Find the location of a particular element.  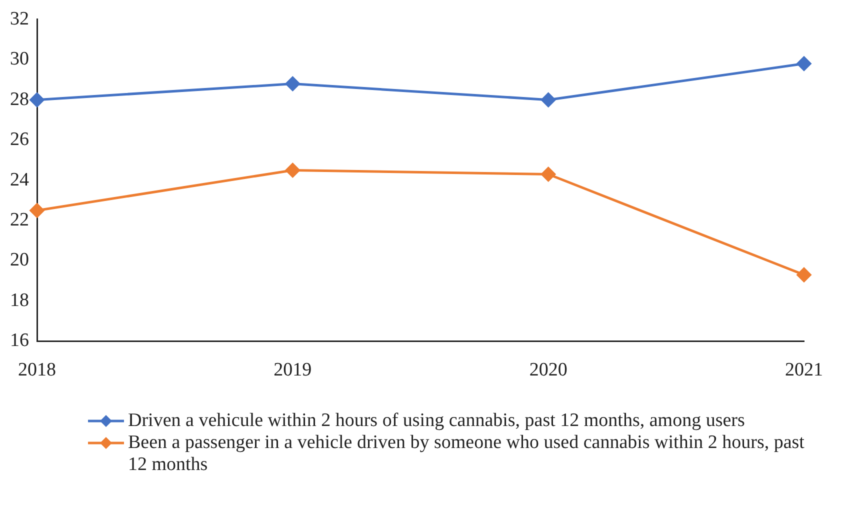

x-tick-label: 2019 is located at coordinates (293, 370).